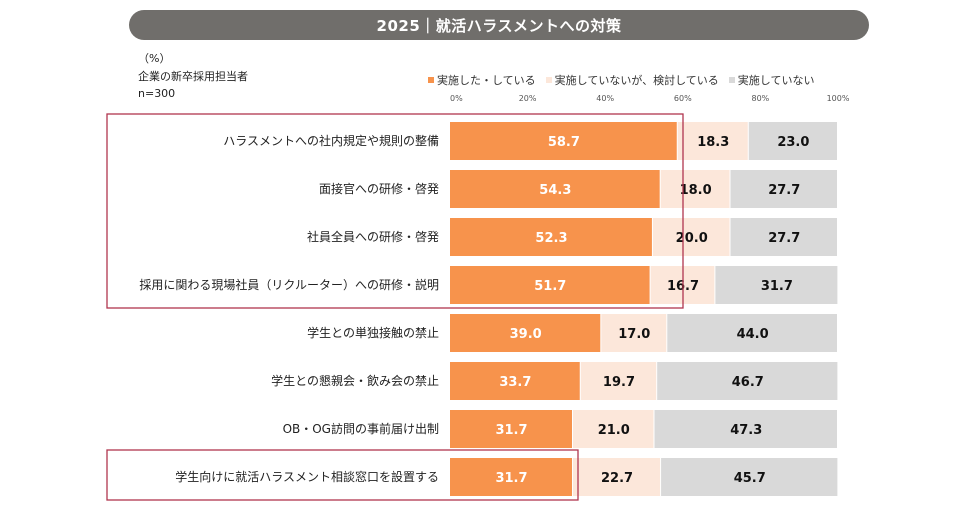 The height and width of the screenshot is (520, 970). What do you see at coordinates (761, 98) in the screenshot?
I see `x-tick-label: 80%` at bounding box center [761, 98].